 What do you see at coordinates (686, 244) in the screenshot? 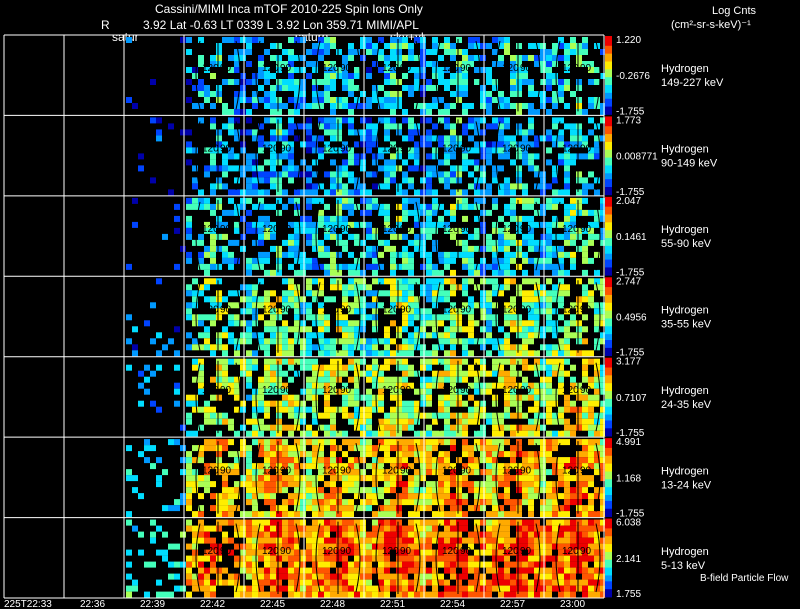
I see `row-energy-label: 55-90 keV` at bounding box center [686, 244].